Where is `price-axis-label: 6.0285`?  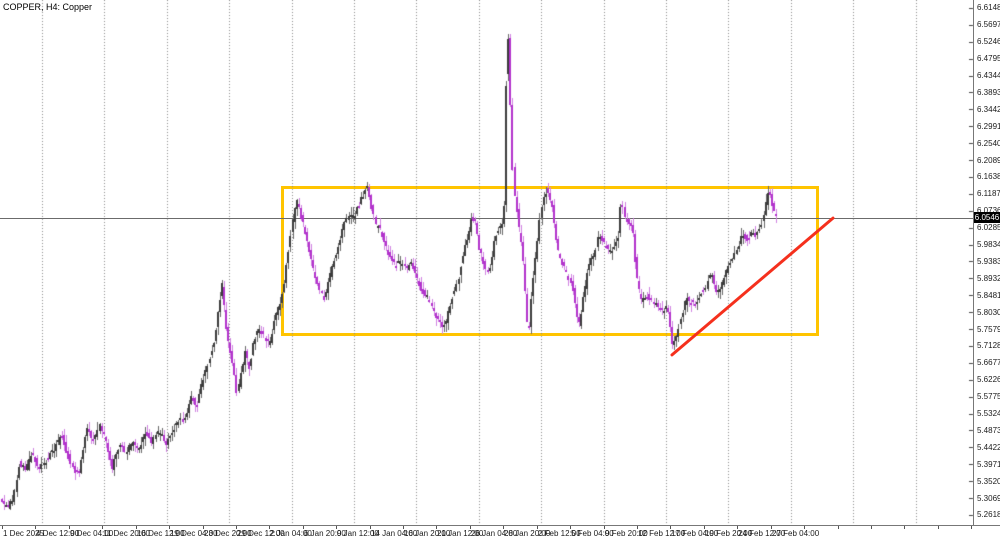
price-axis-label: 6.0285 is located at coordinates (988, 227).